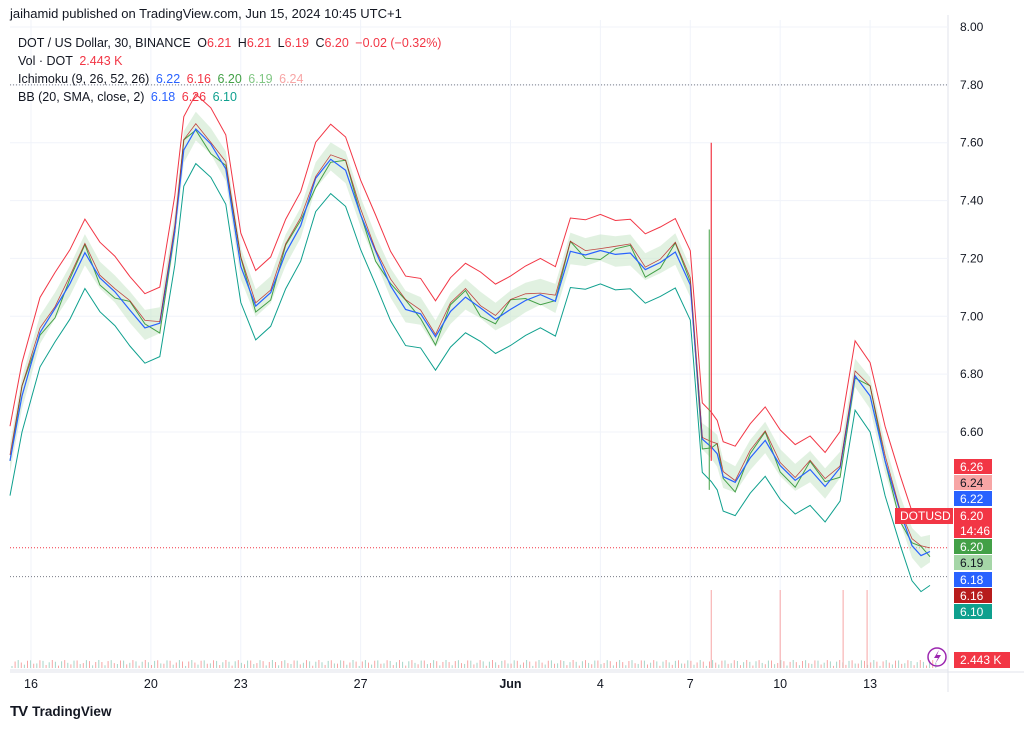 The height and width of the screenshot is (730, 1024). I want to click on x-tick-label: Jun, so click(510, 684).